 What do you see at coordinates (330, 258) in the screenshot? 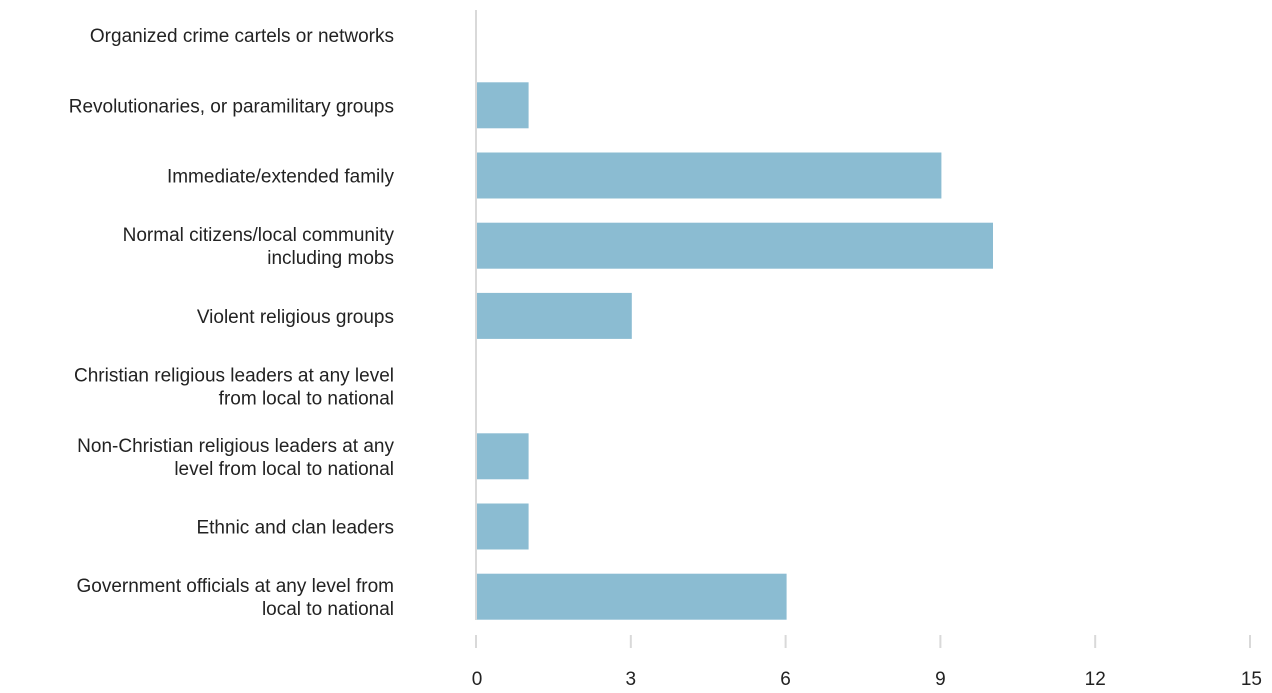
I see `category-label-line: including mobs` at bounding box center [330, 258].